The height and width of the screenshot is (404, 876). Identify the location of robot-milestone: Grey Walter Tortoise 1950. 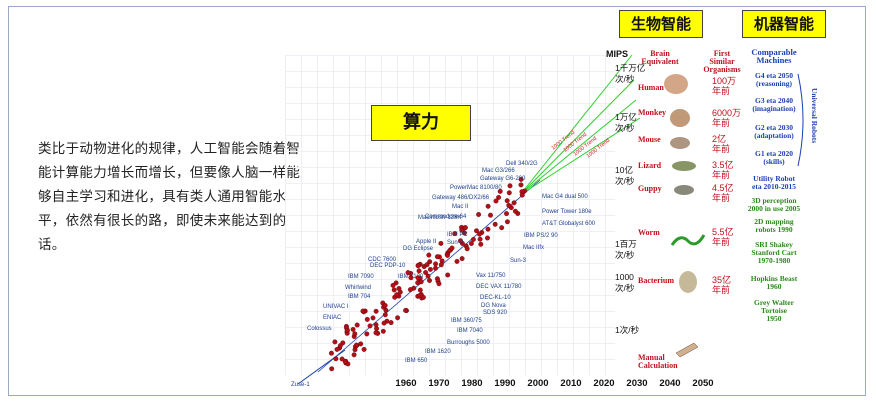
(774, 310).